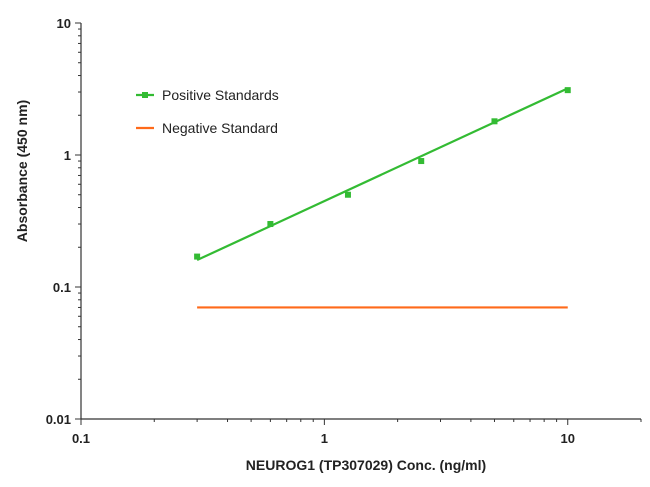 This screenshot has width=650, height=487. I want to click on x-axis-title: NEUROG1 (TP307029) Conc. (ng/ml), so click(366, 465).